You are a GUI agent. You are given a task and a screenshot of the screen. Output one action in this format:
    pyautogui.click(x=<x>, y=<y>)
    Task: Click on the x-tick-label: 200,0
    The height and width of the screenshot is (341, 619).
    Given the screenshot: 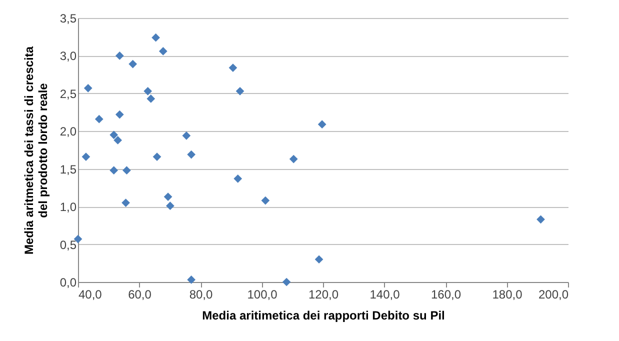 What is the action you would take?
    pyautogui.click(x=553, y=295)
    